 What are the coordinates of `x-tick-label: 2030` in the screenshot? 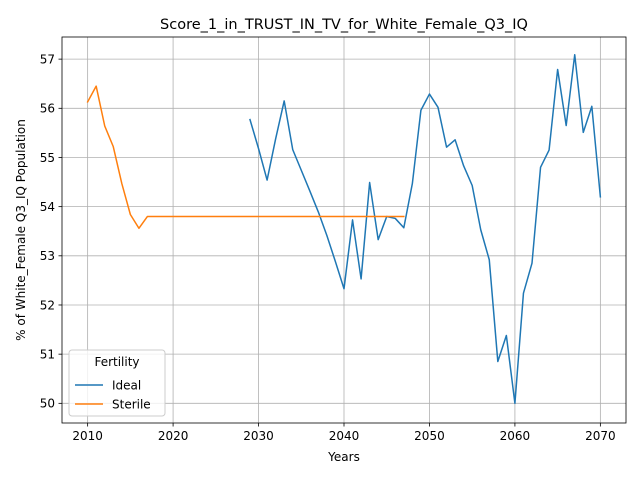 It's located at (258, 436).